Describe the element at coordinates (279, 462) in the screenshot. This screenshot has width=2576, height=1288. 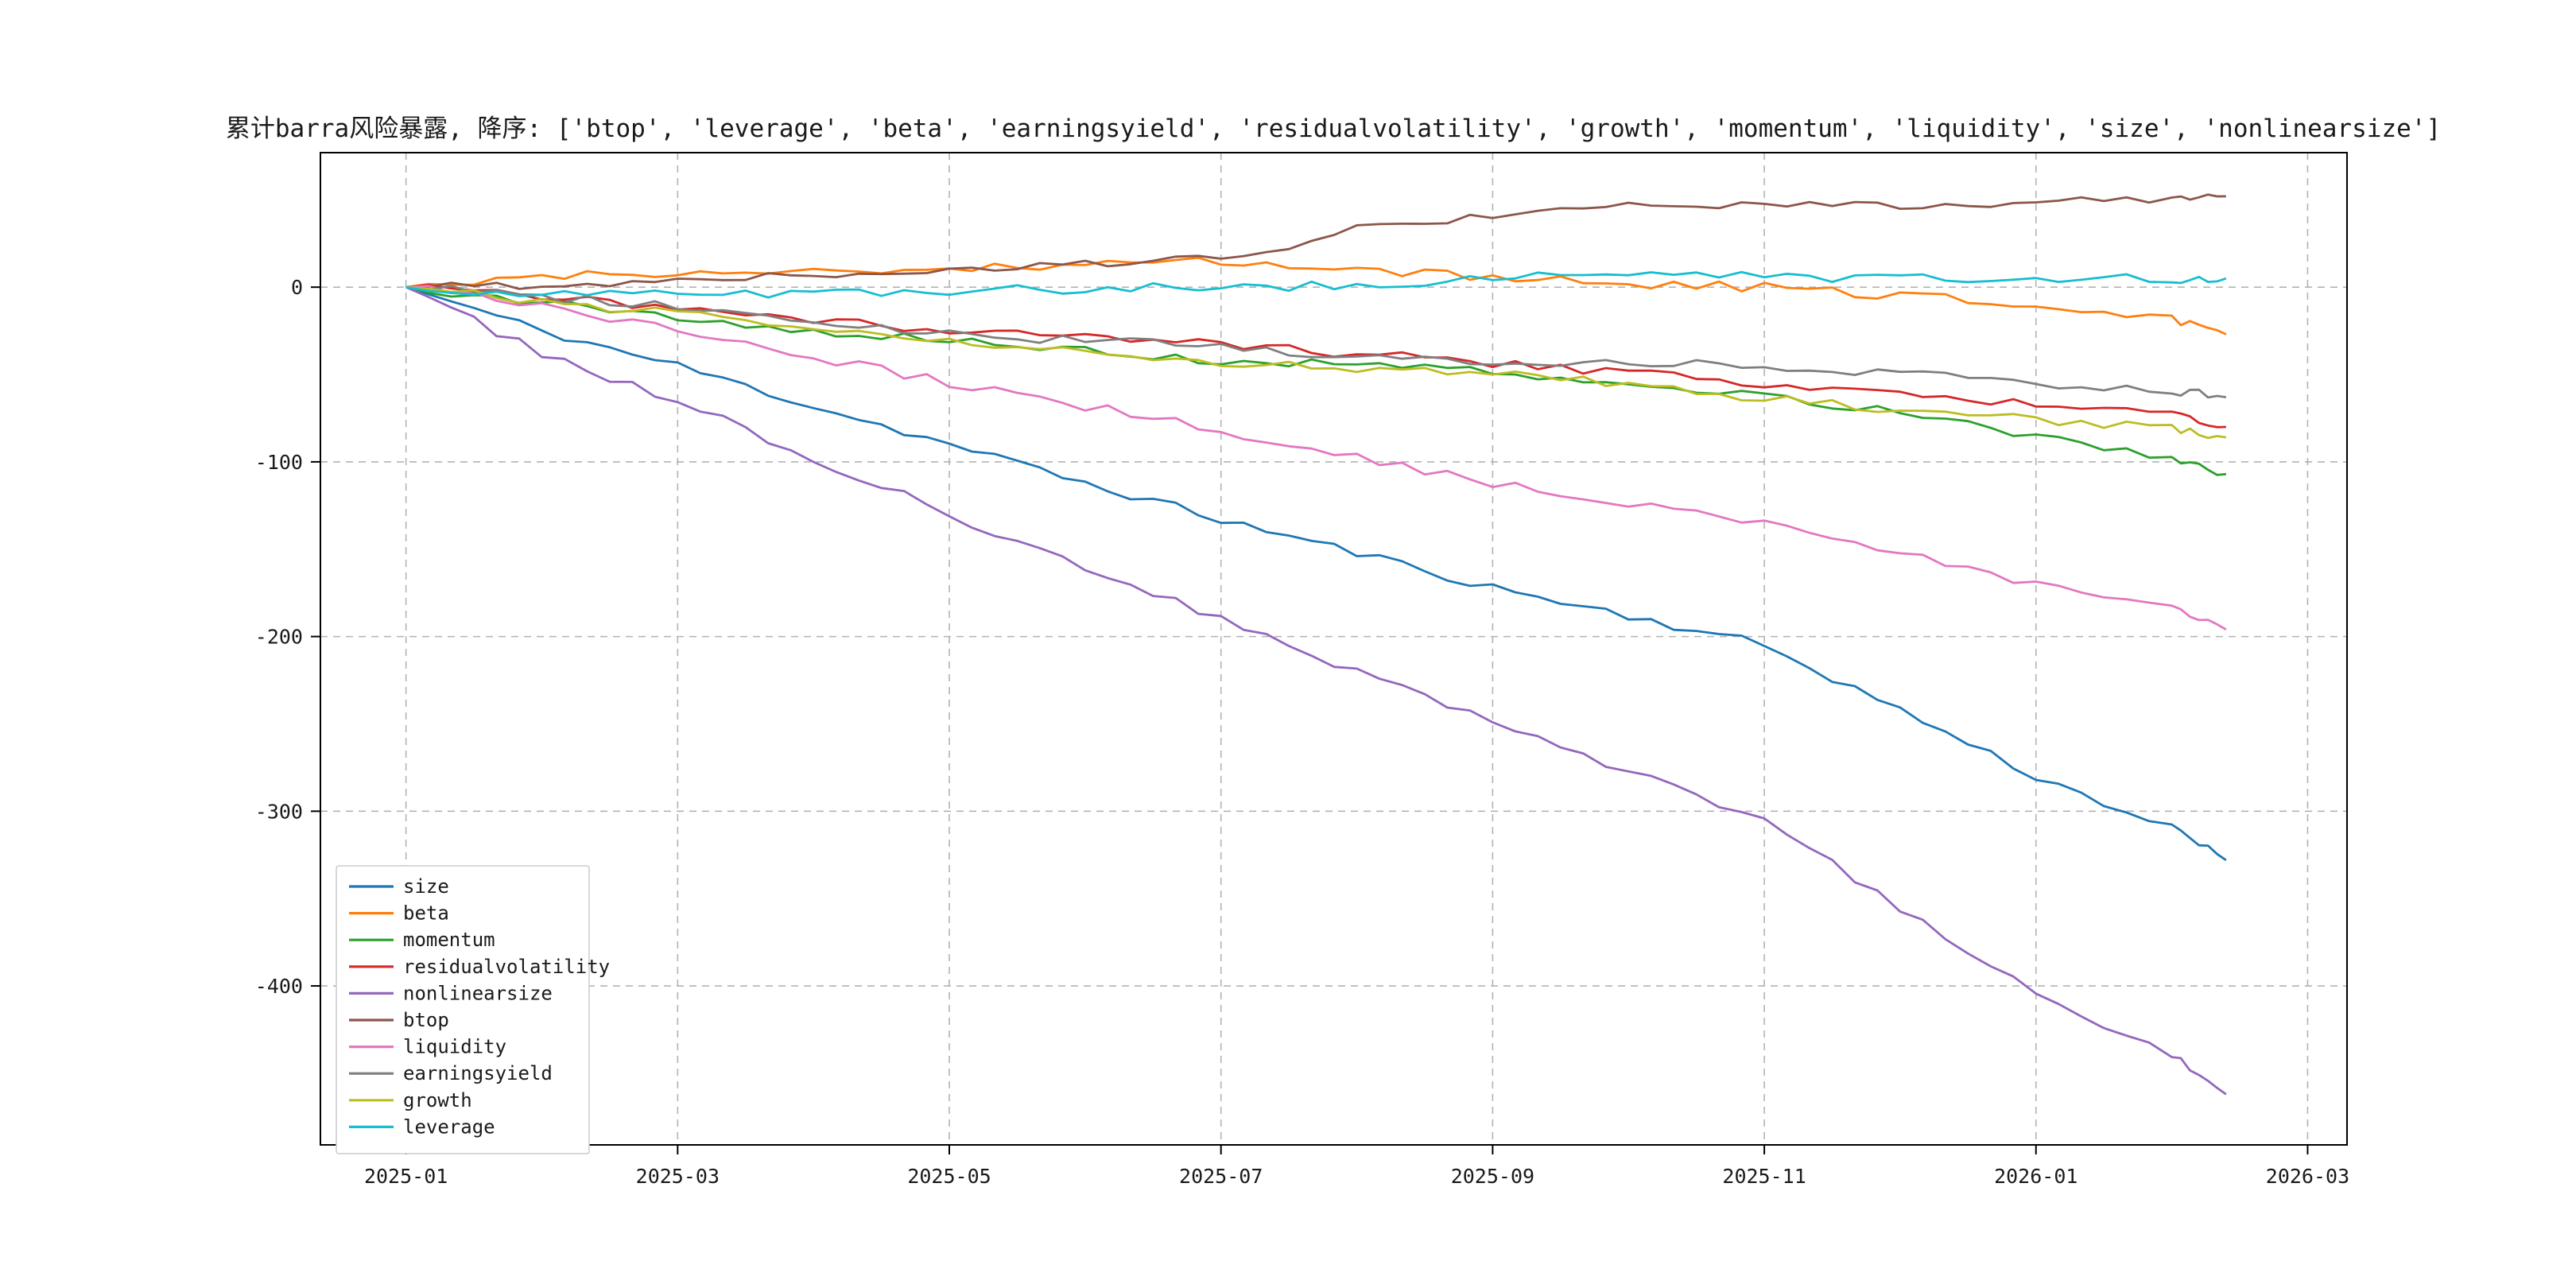
I see `y-tick-label: -100` at that location.